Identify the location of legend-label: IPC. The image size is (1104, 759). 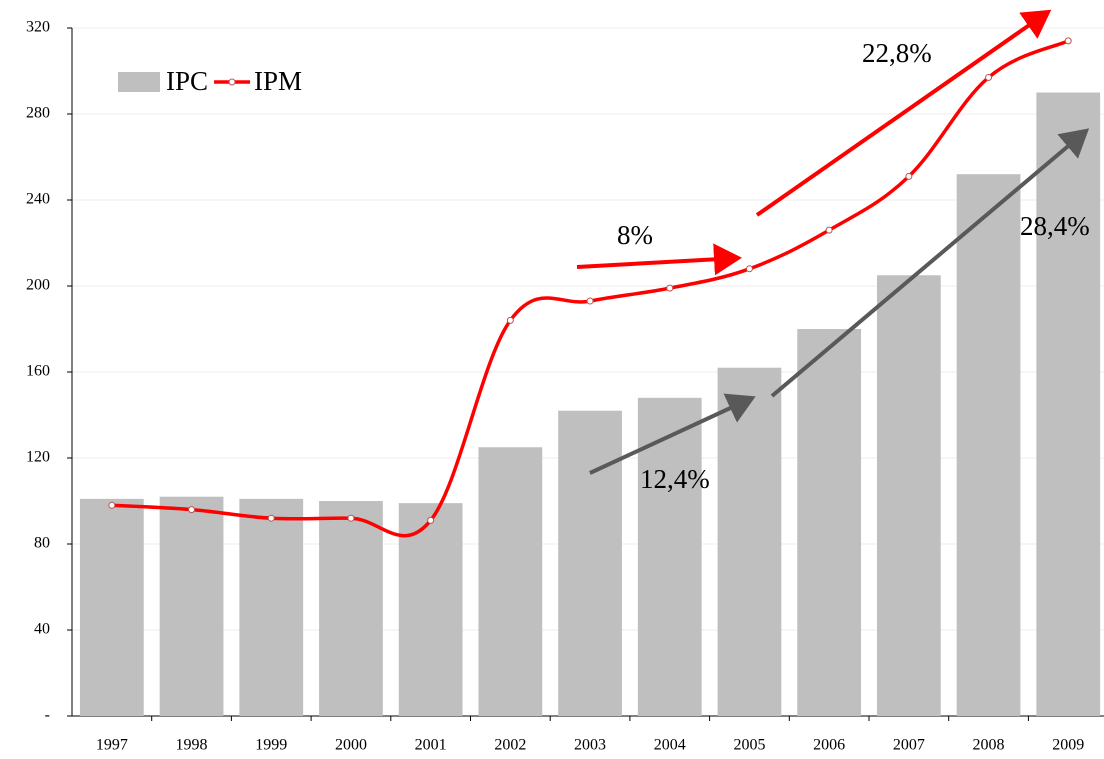
(187, 81).